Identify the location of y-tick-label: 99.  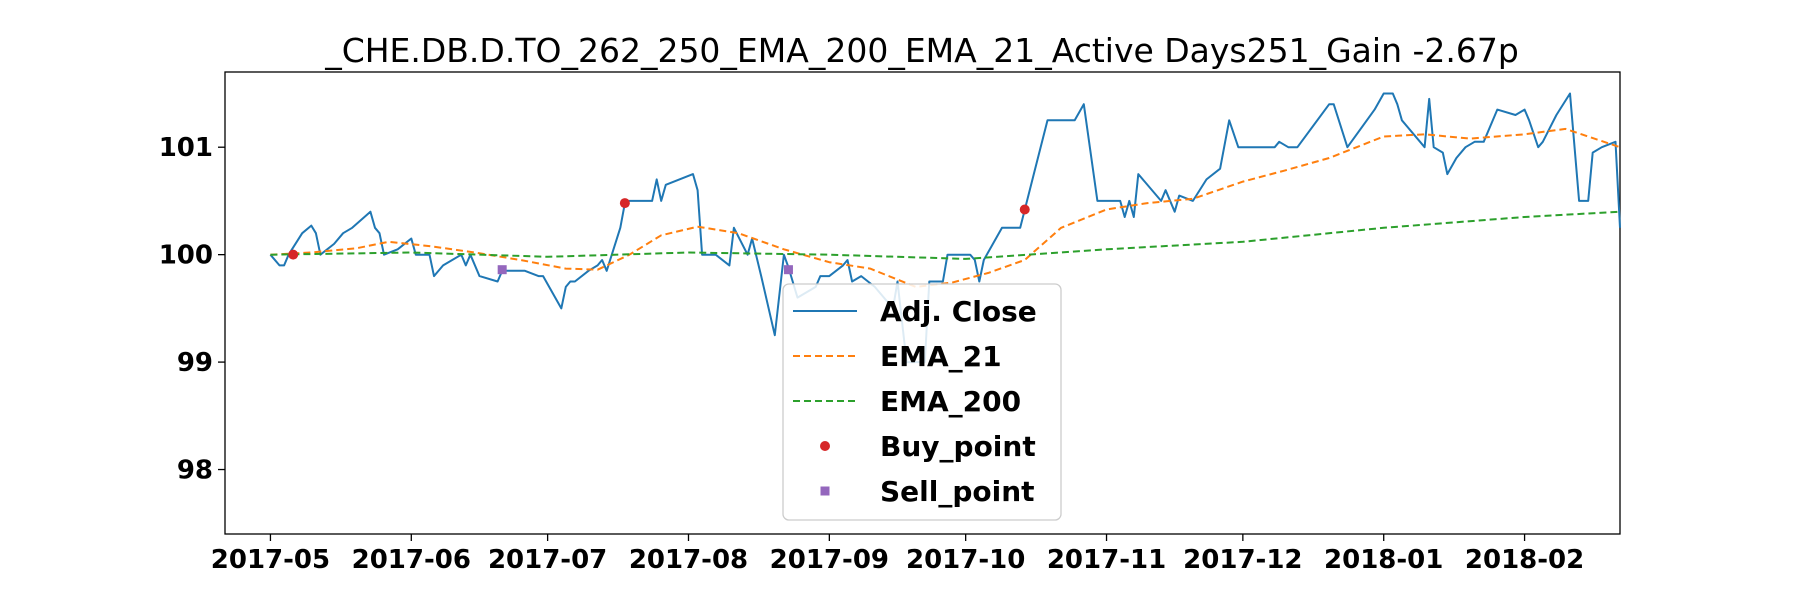
(195, 363).